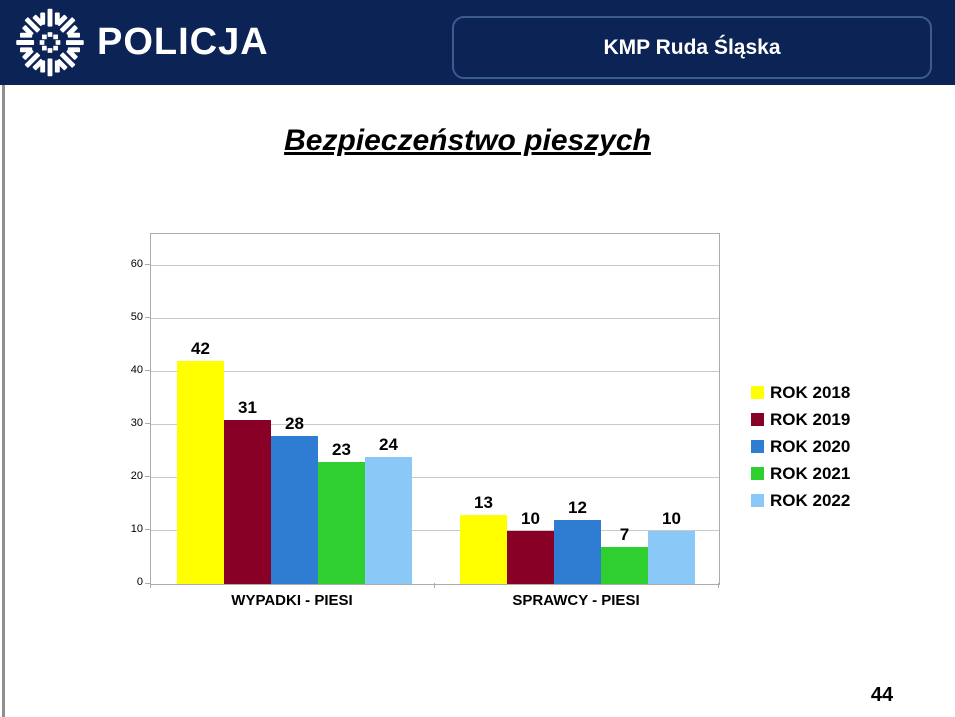  I want to click on bar-cell: 7, so click(624, 554).